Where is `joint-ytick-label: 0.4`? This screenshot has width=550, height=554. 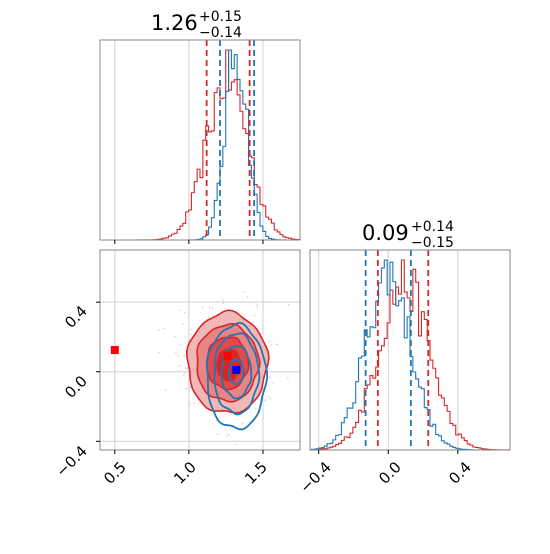
joint-ytick-label: 0.4 is located at coordinates (76, 317).